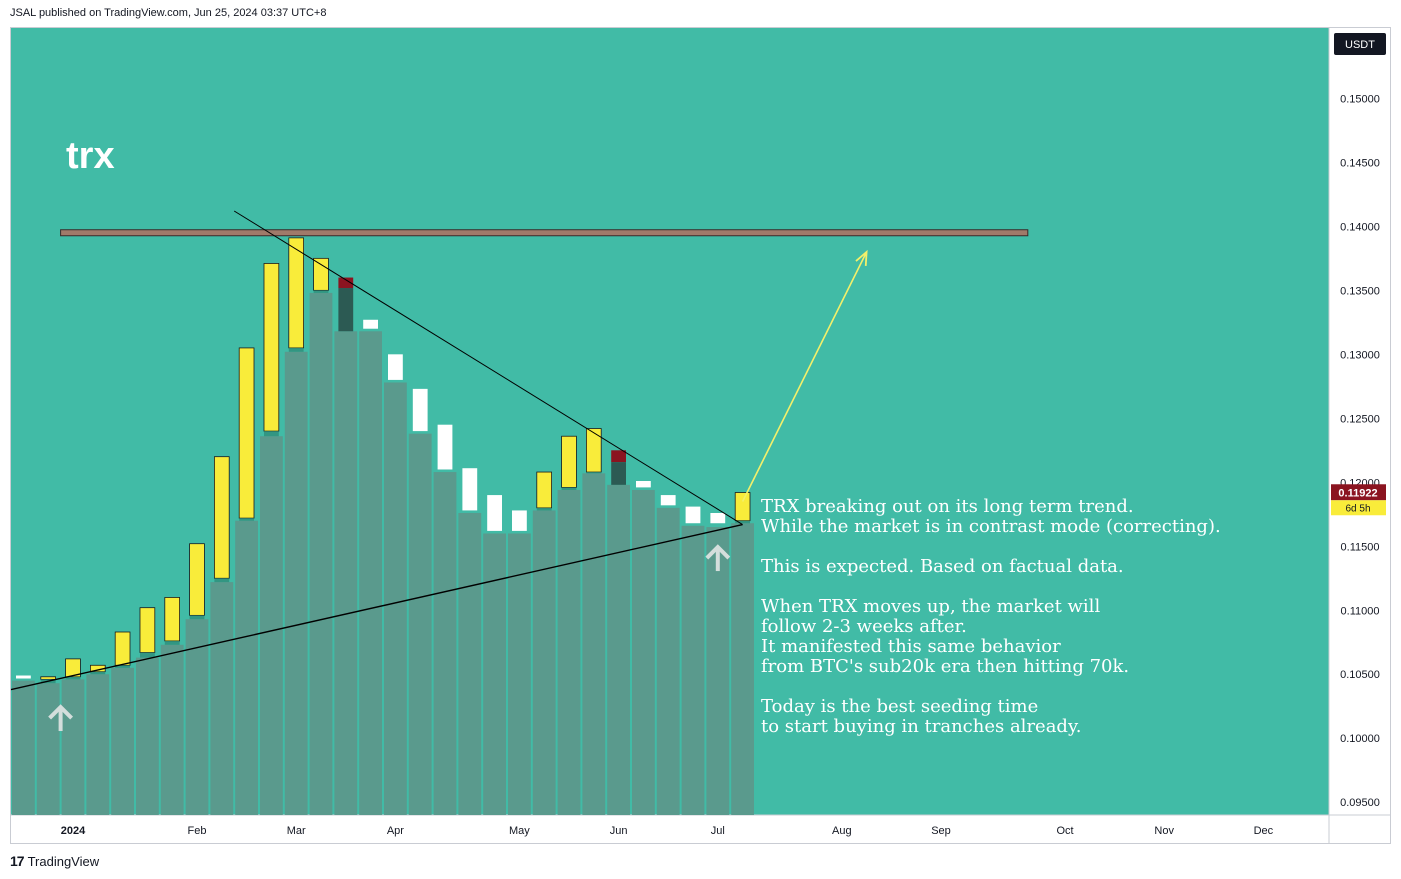 Image resolution: width=1401 pixels, height=879 pixels. I want to click on price-tick-label: 0.14000, so click(1360, 227).